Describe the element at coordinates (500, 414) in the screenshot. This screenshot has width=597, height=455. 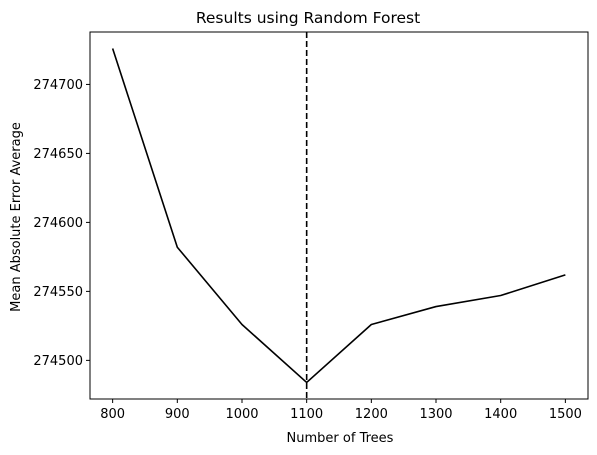
I see `x-tick-label: 1400` at that location.